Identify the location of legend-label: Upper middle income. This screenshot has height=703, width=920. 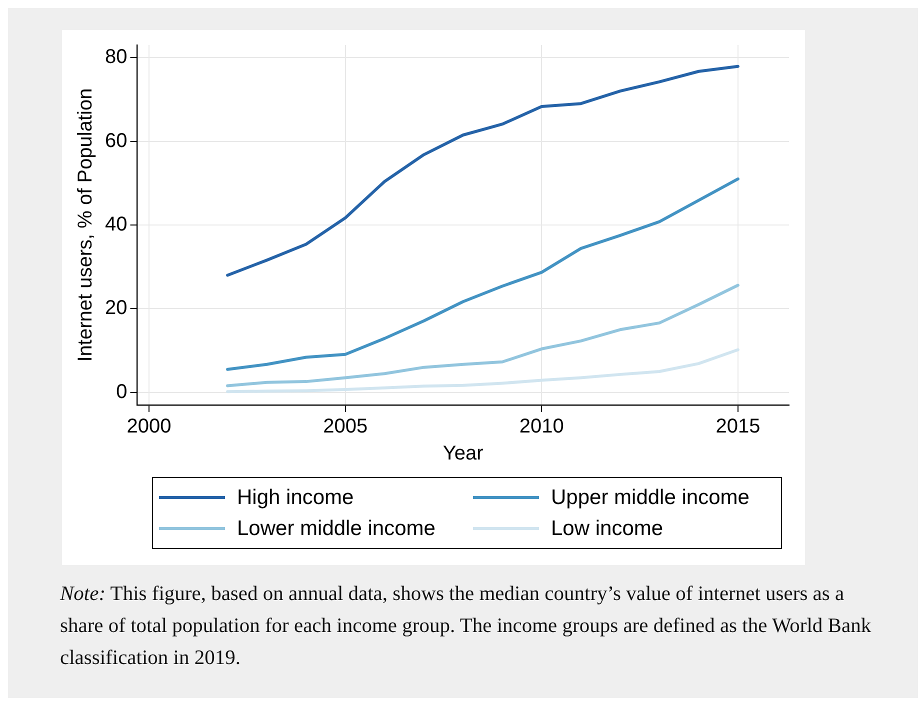
(650, 498).